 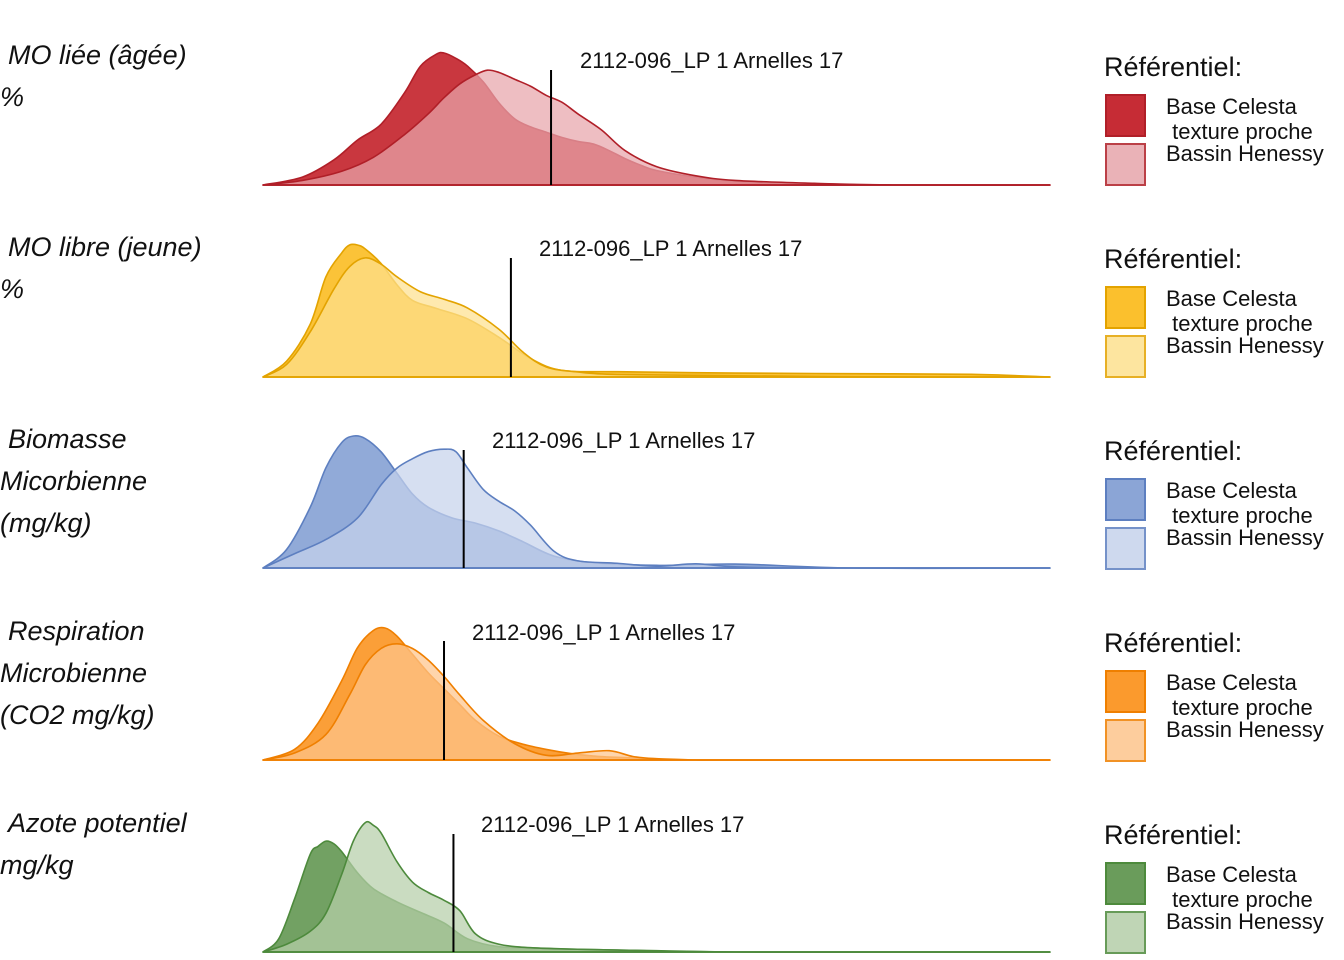 I want to click on density-panel-biomasse: 2112-096_LP 1 Arnelles 17, so click(x=656, y=499).